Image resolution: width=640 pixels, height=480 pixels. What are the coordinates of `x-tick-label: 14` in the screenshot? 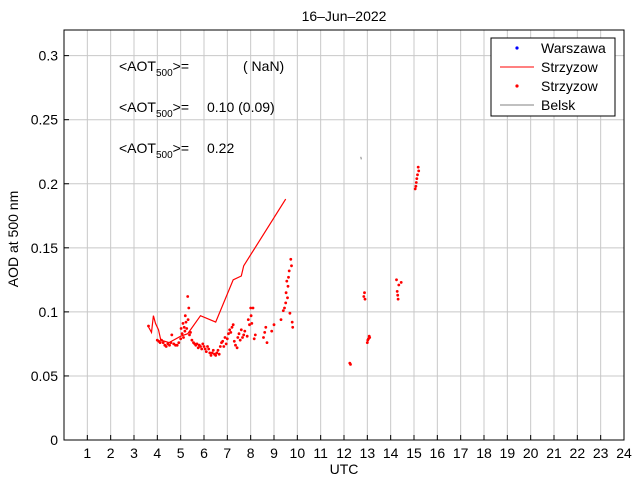 It's located at (391, 453).